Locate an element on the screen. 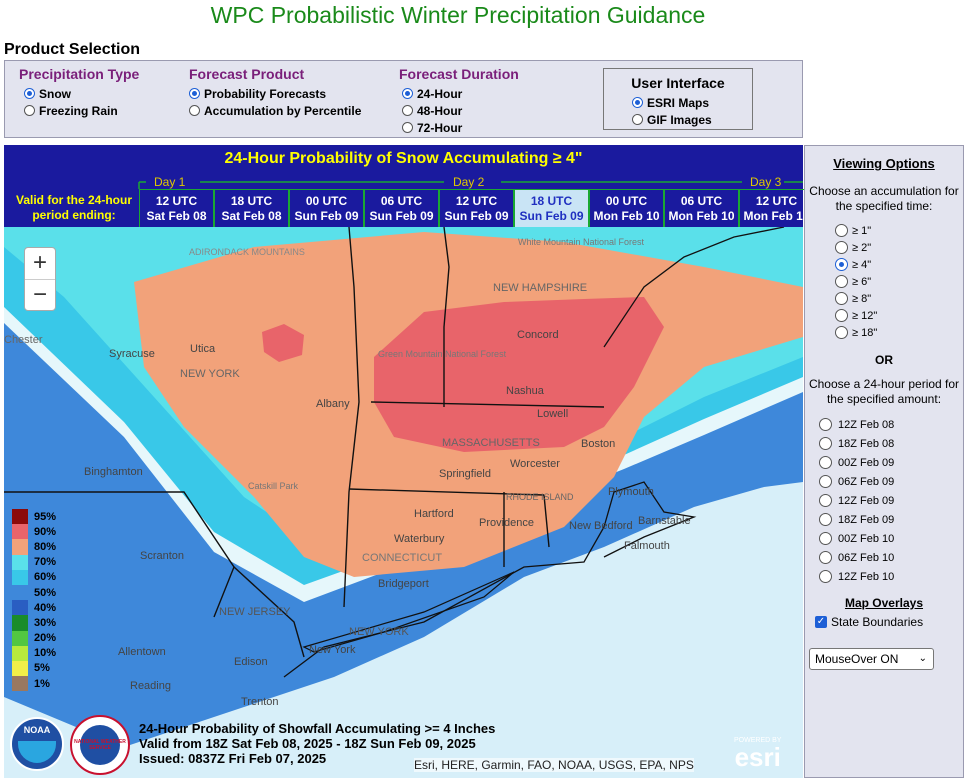 The width and height of the screenshot is (969, 782). accumulation-option-selected: ≥ 4" is located at coordinates (899, 264).